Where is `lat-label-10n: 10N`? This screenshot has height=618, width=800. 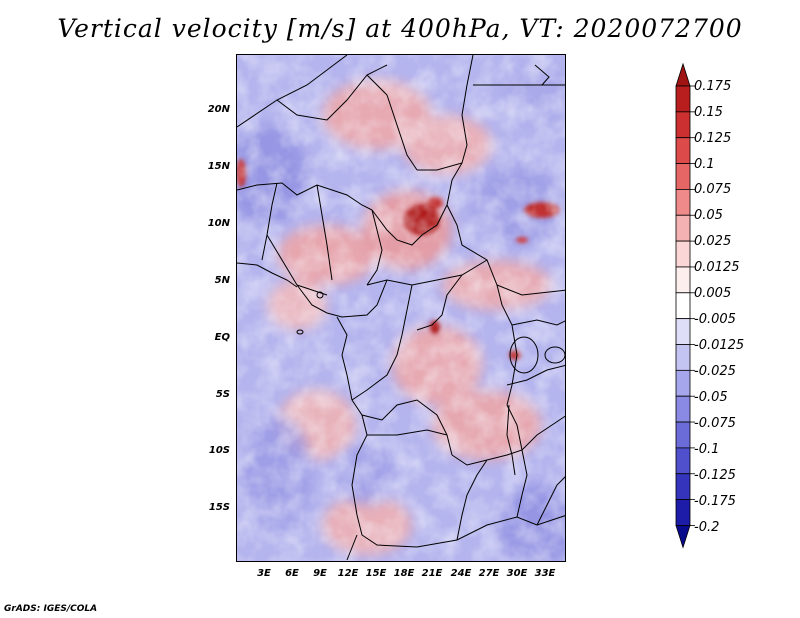 lat-label-10n: 10N is located at coordinates (218, 223).